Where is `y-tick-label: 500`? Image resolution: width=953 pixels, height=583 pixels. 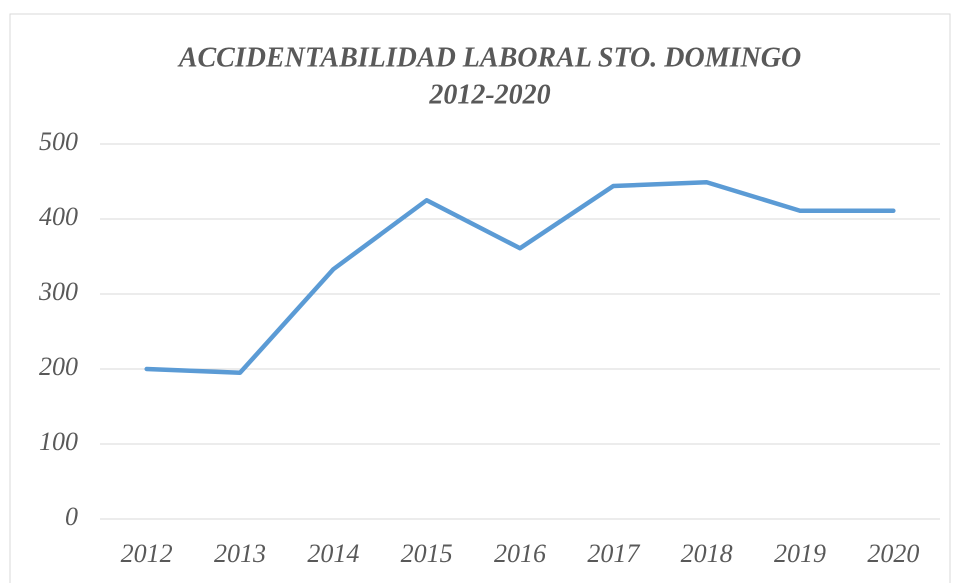 y-tick-label: 500 is located at coordinates (58, 141).